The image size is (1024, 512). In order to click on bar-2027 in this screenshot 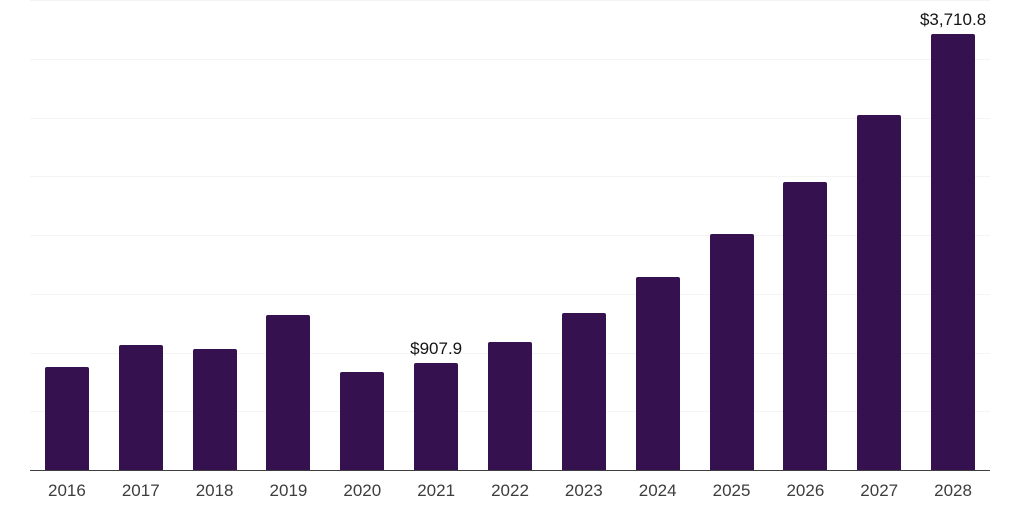, I will do `click(879, 292)`.